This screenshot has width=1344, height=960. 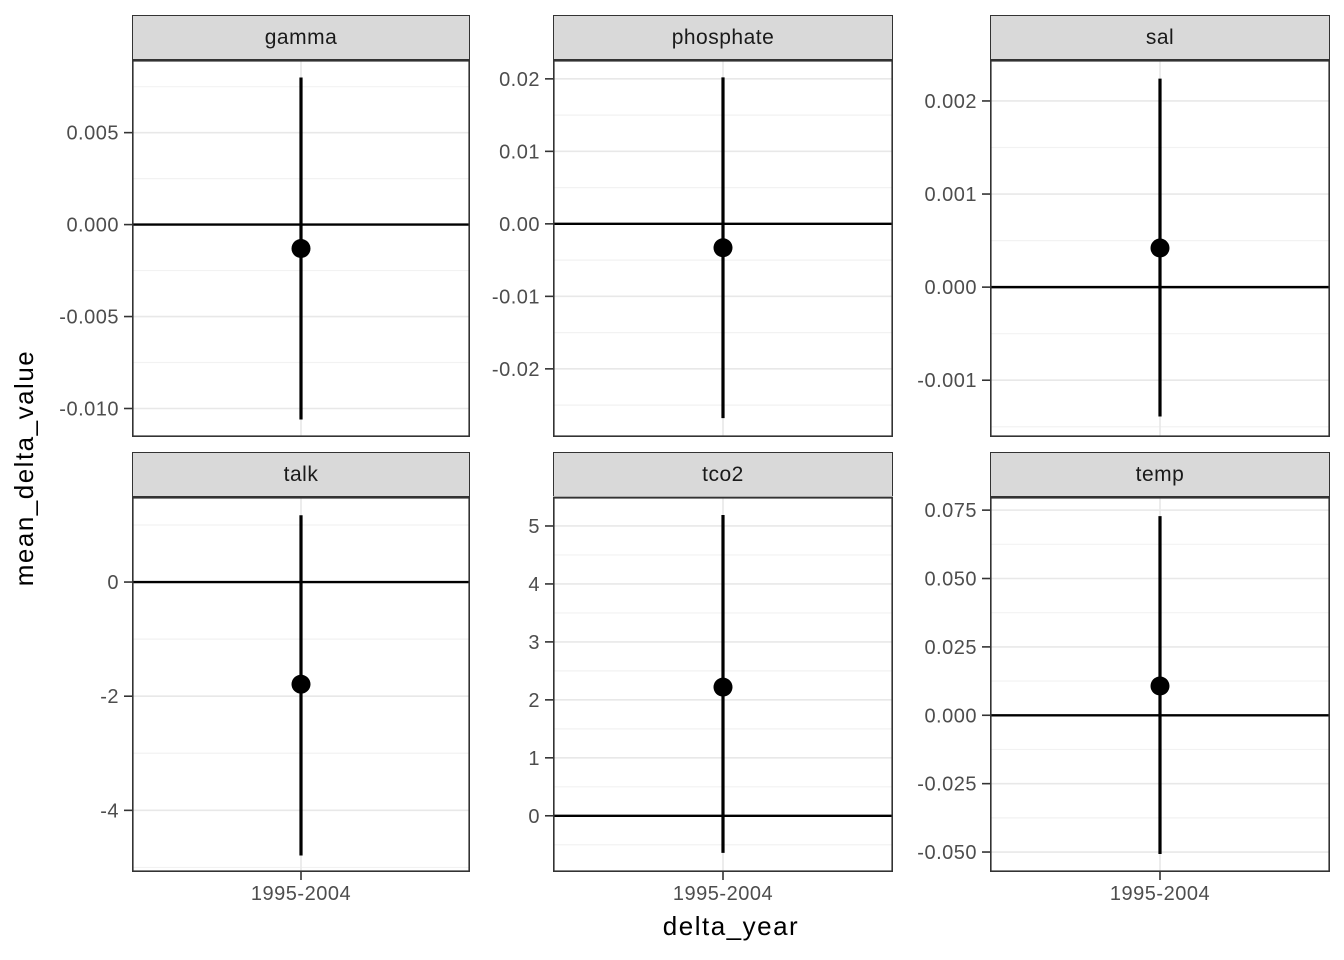 What do you see at coordinates (950, 195) in the screenshot?
I see `y-tick-label: 0.001` at bounding box center [950, 195].